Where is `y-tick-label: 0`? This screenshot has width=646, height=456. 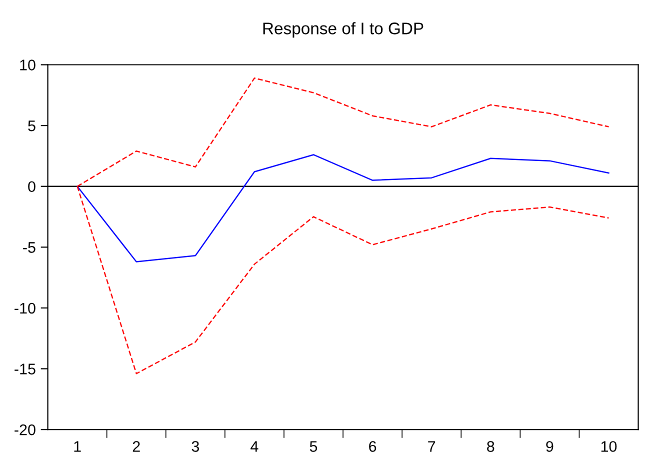
y-tick-label: 0 is located at coordinates (32, 186).